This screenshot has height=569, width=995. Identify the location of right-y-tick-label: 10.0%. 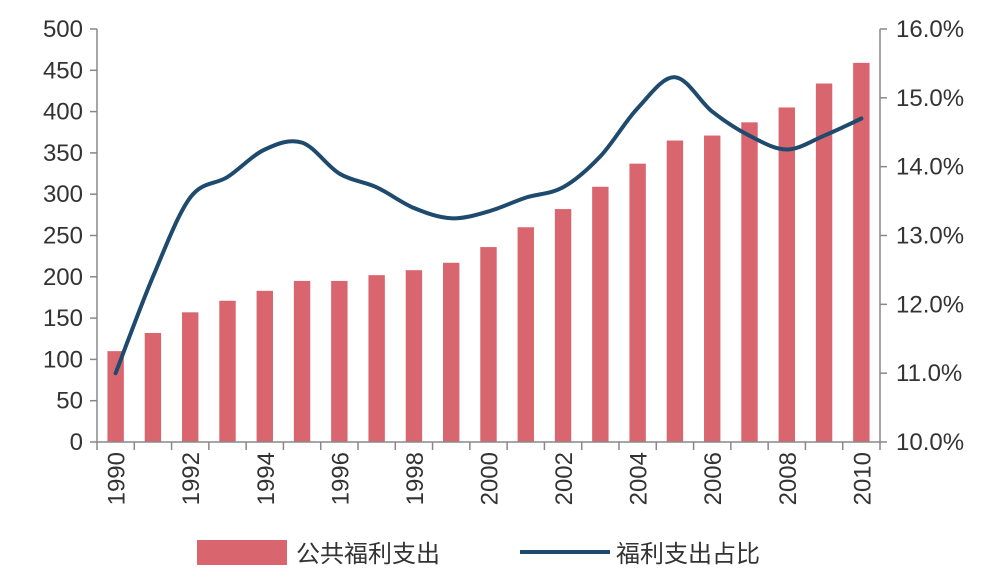
(930, 442).